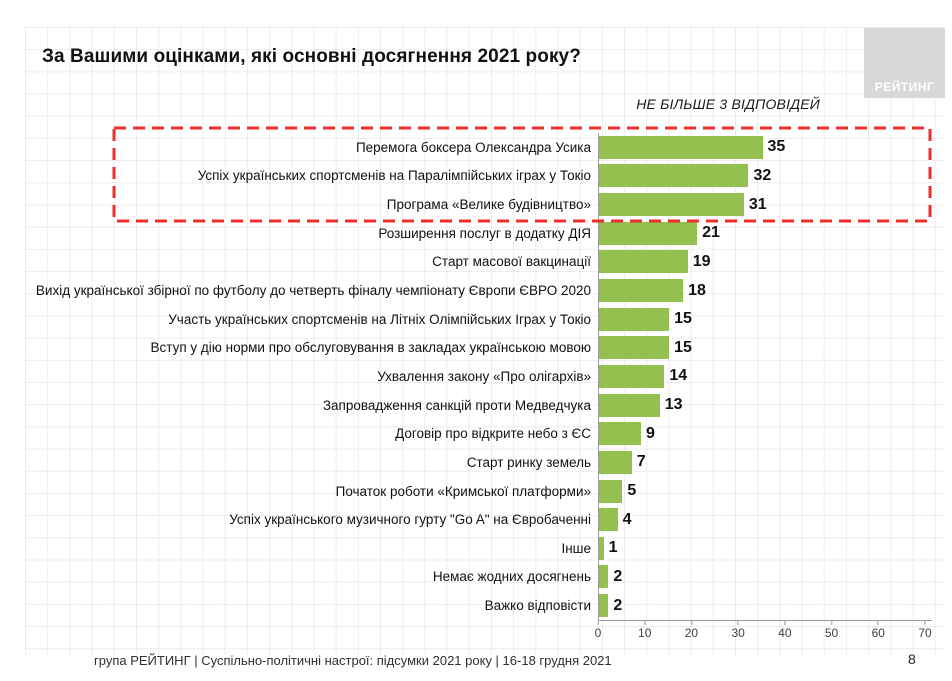  What do you see at coordinates (598, 630) in the screenshot?
I see `x-axis-tick: 0` at bounding box center [598, 630].